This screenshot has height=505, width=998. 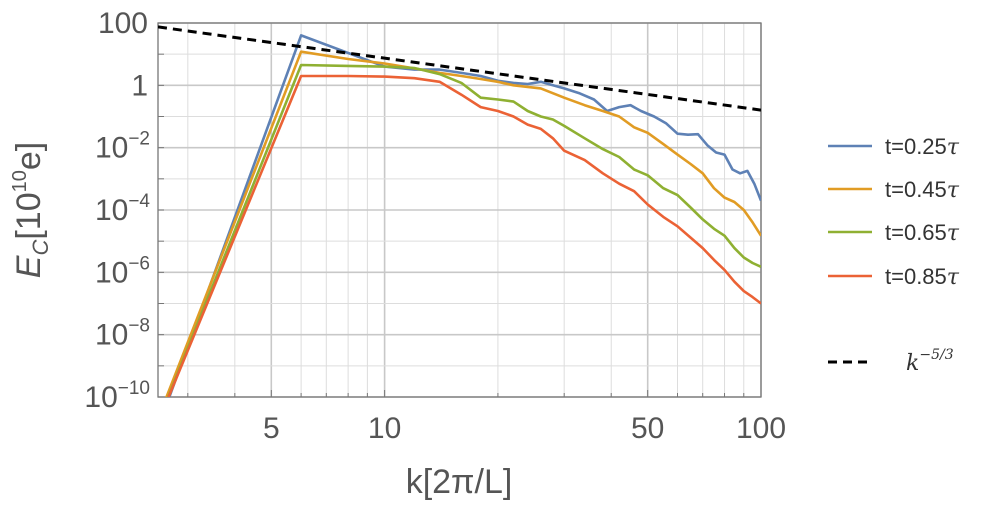 What do you see at coordinates (123, 23) in the screenshot?
I see `y-tick-label: 100` at bounding box center [123, 23].